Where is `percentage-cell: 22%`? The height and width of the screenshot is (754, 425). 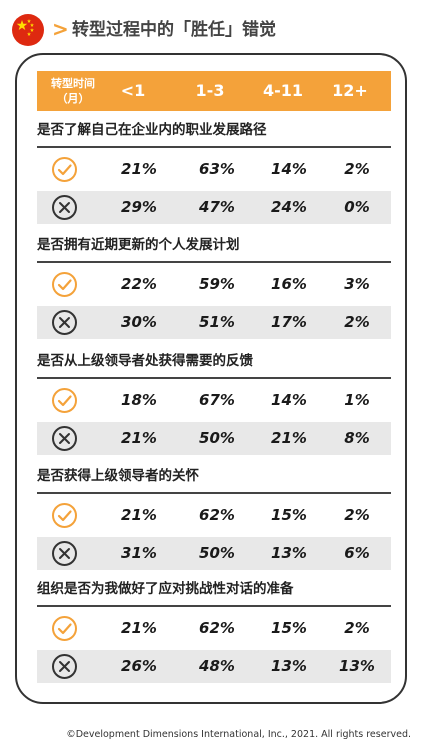 percentage-cell: 22% is located at coordinates (139, 284).